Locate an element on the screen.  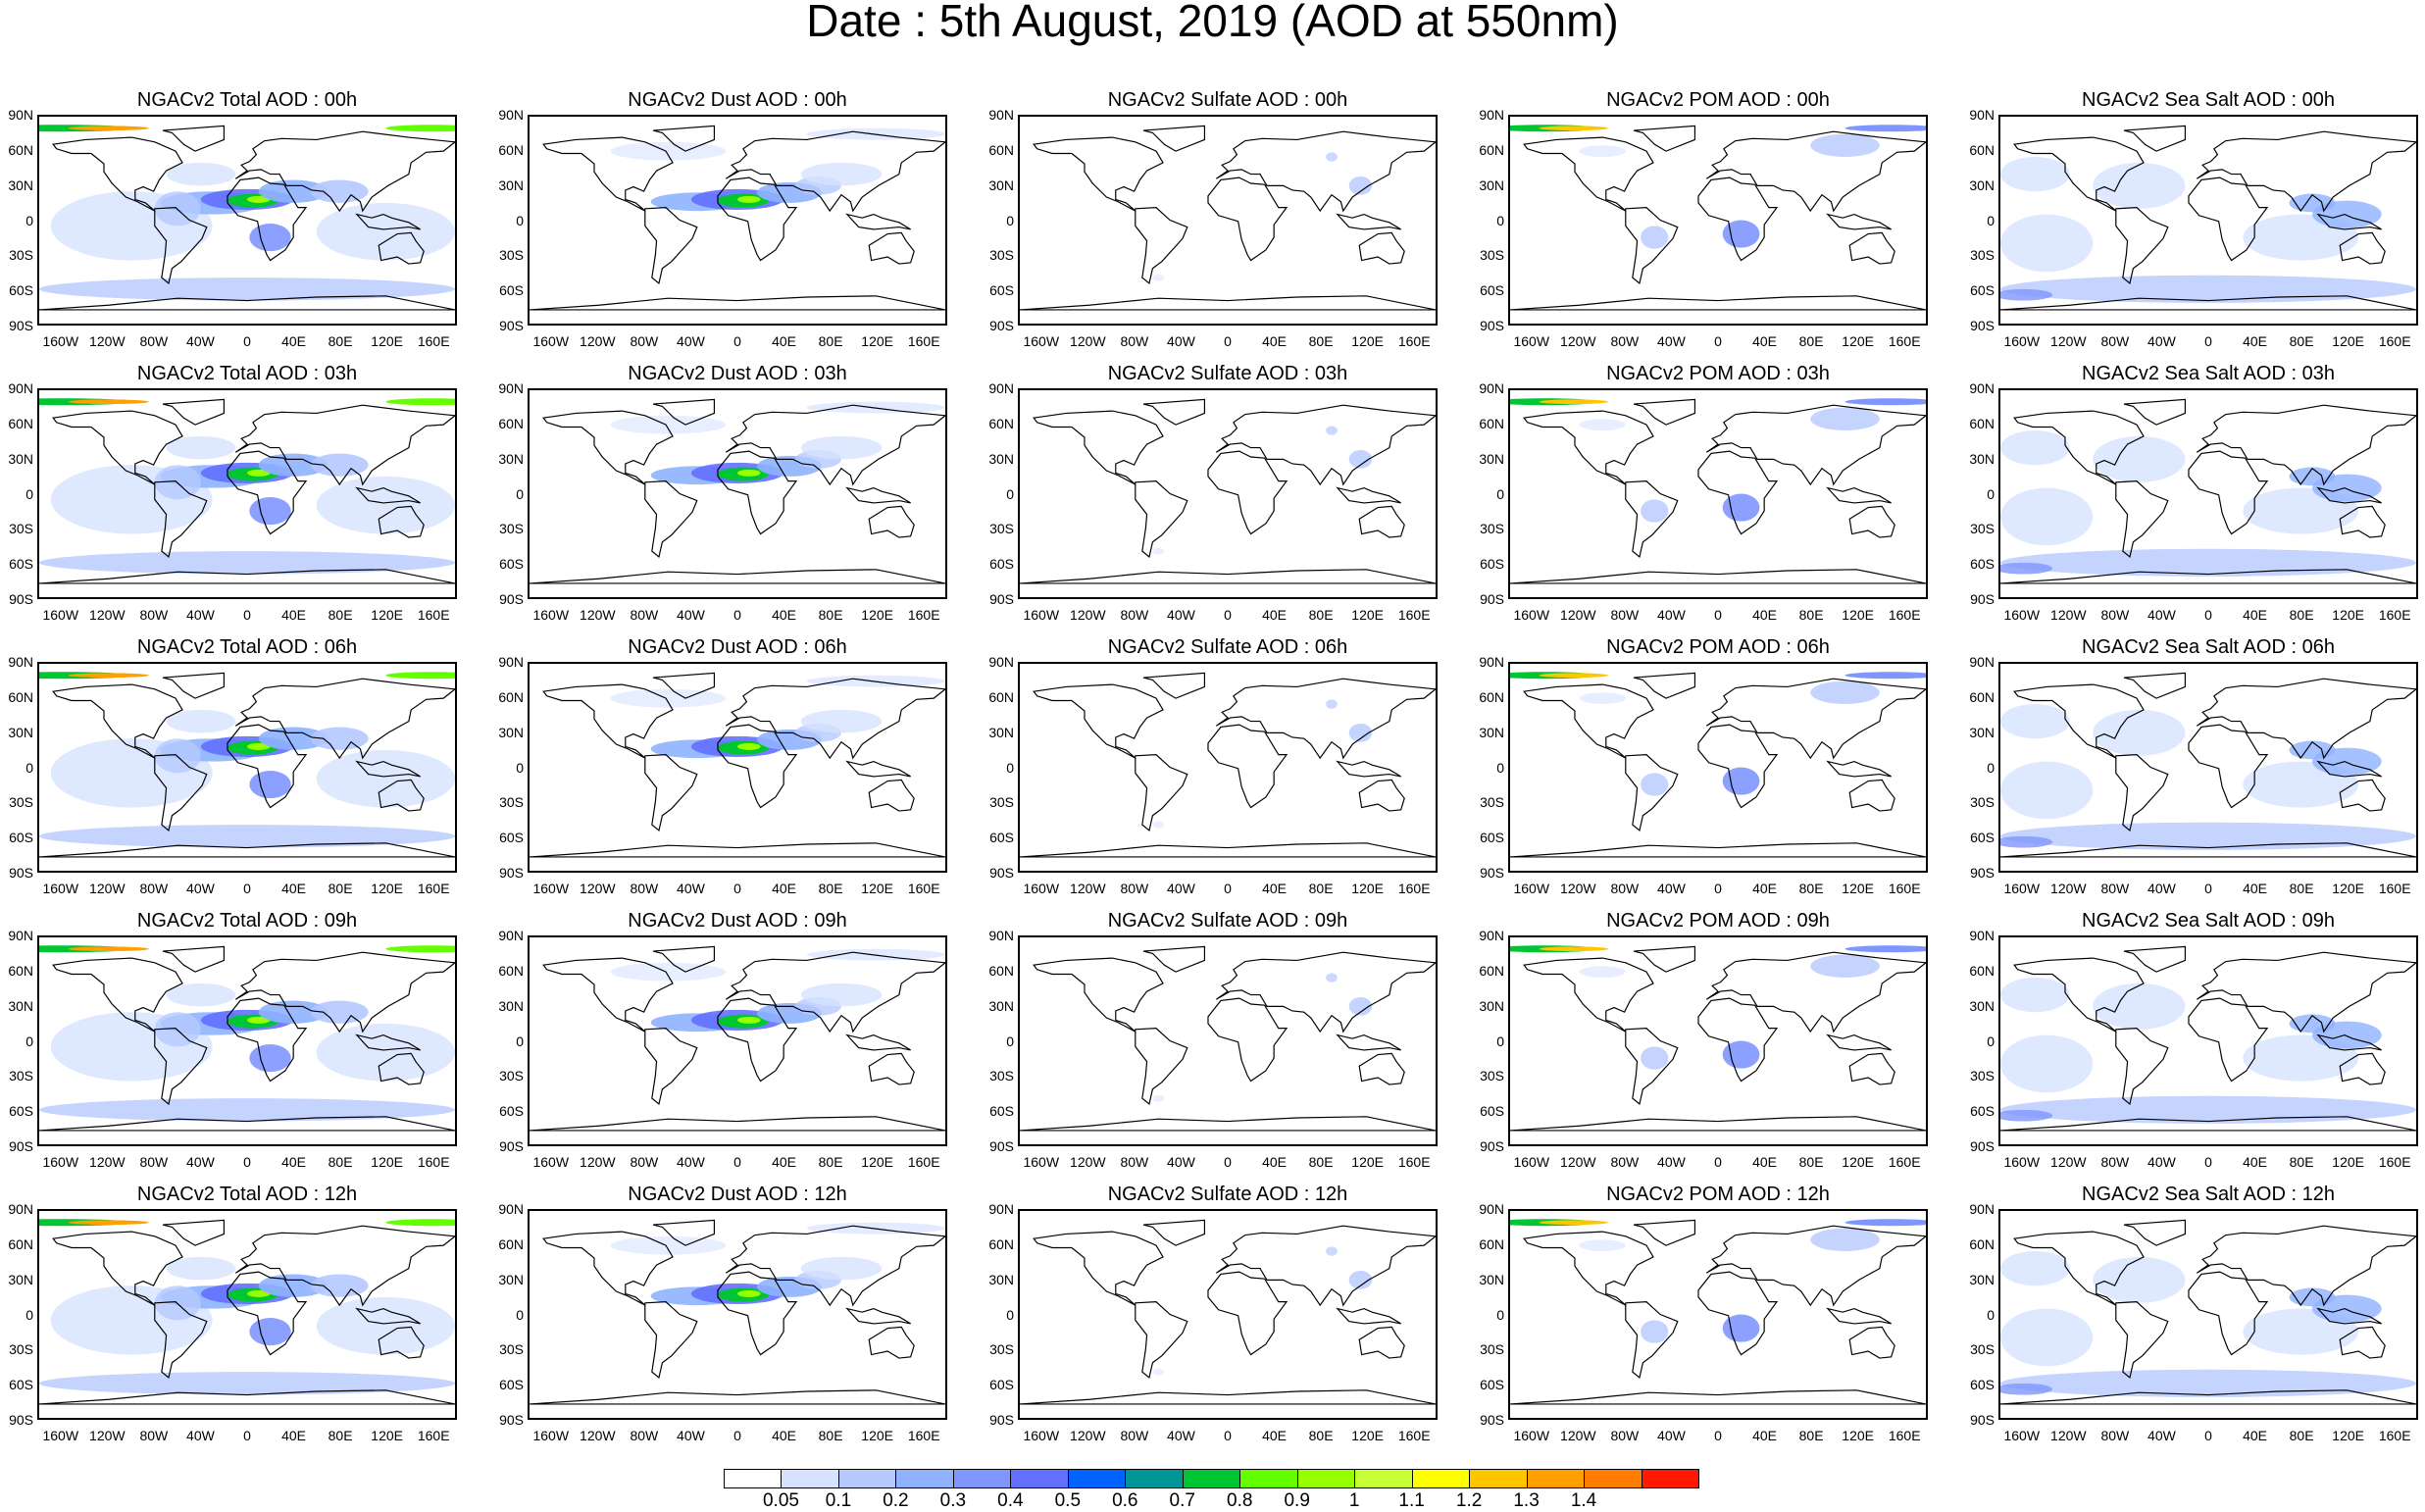
panel-title: NGACv2 Dust AOD : 03h is located at coordinates (737, 373).